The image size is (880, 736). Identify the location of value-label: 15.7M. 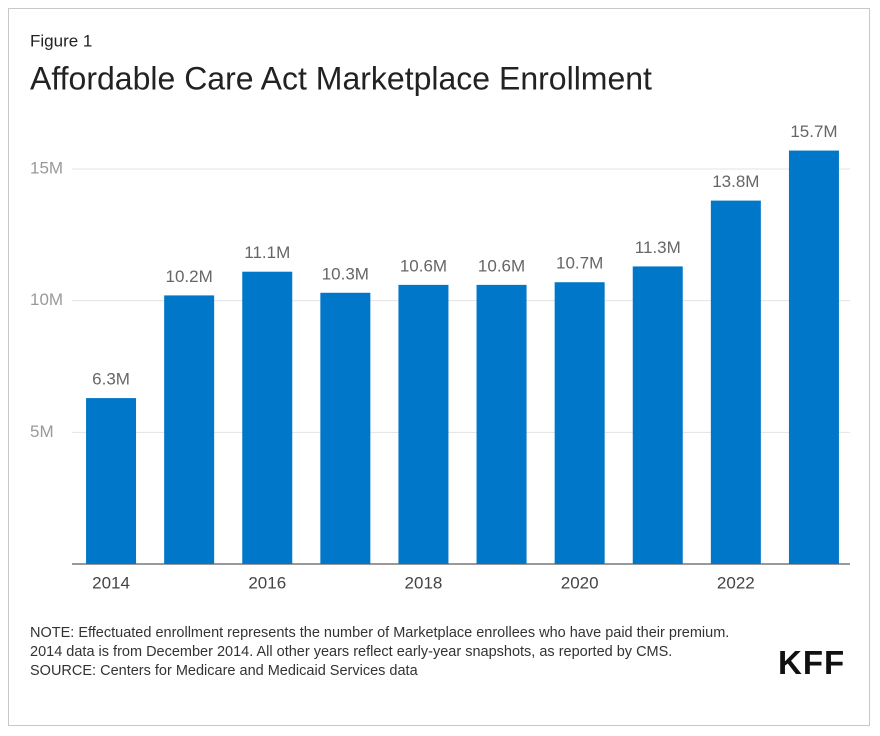
(813, 131).